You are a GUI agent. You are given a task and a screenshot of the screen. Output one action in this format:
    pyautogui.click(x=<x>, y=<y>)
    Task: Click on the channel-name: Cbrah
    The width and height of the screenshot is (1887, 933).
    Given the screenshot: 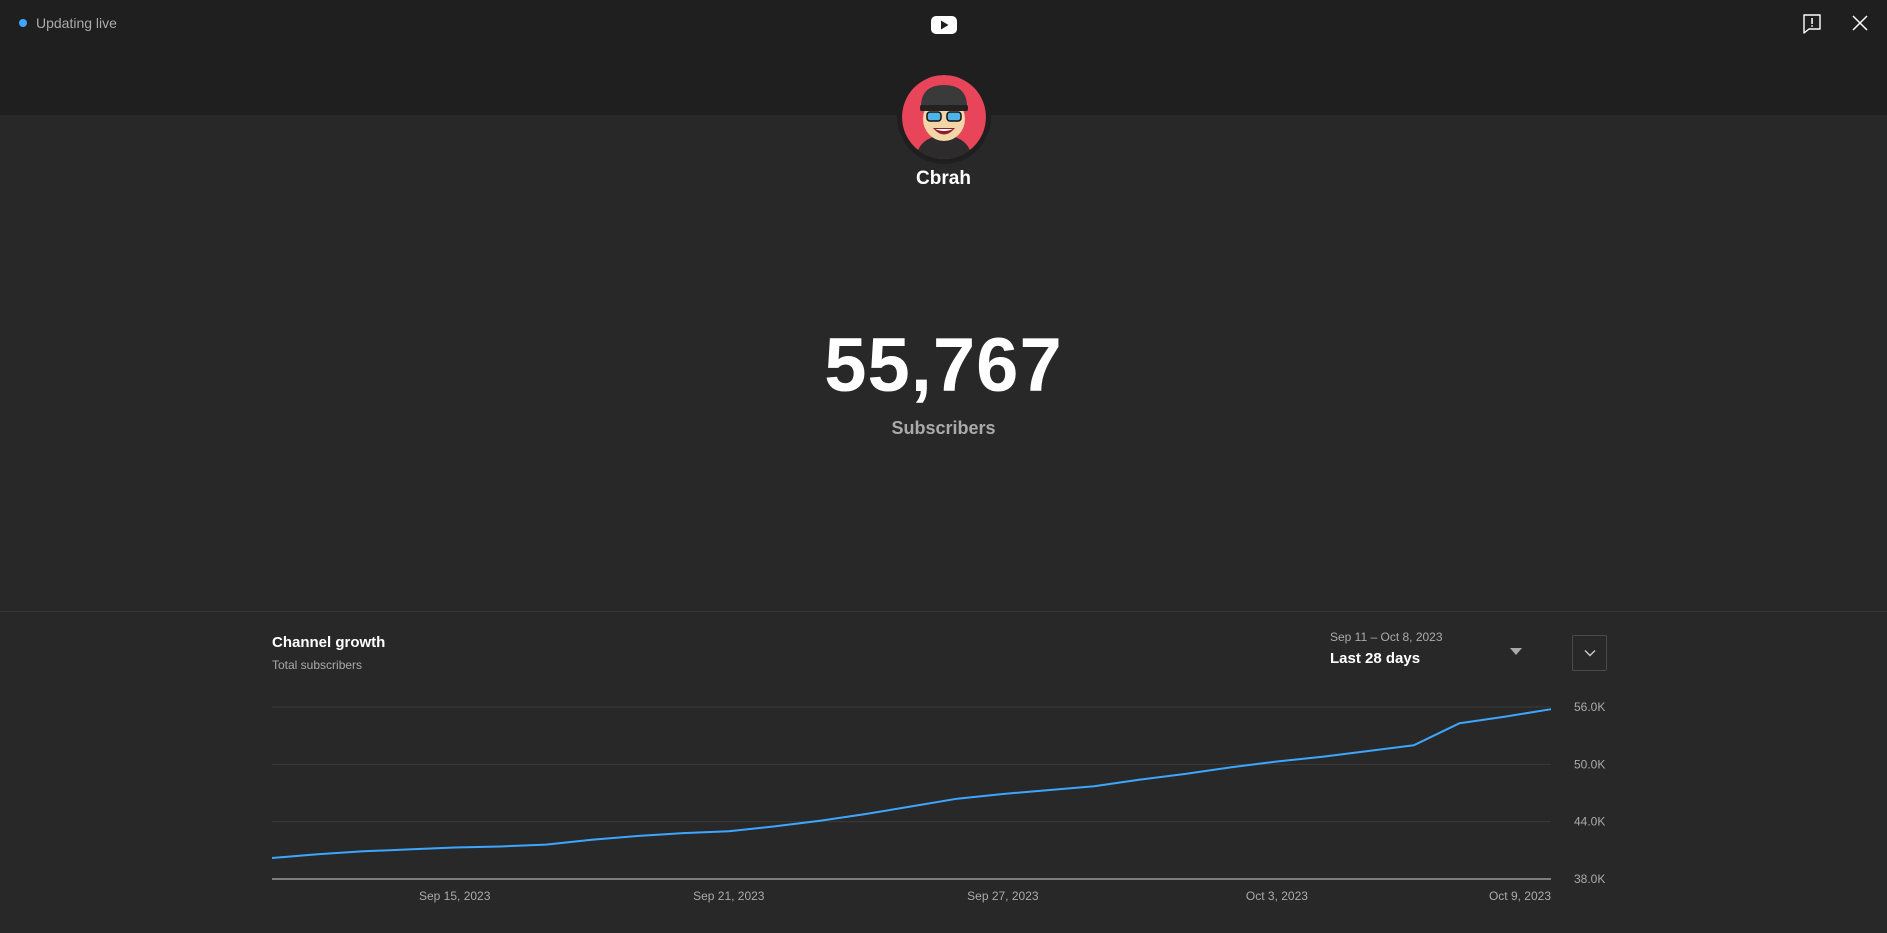 What is the action you would take?
    pyautogui.click(x=943, y=178)
    